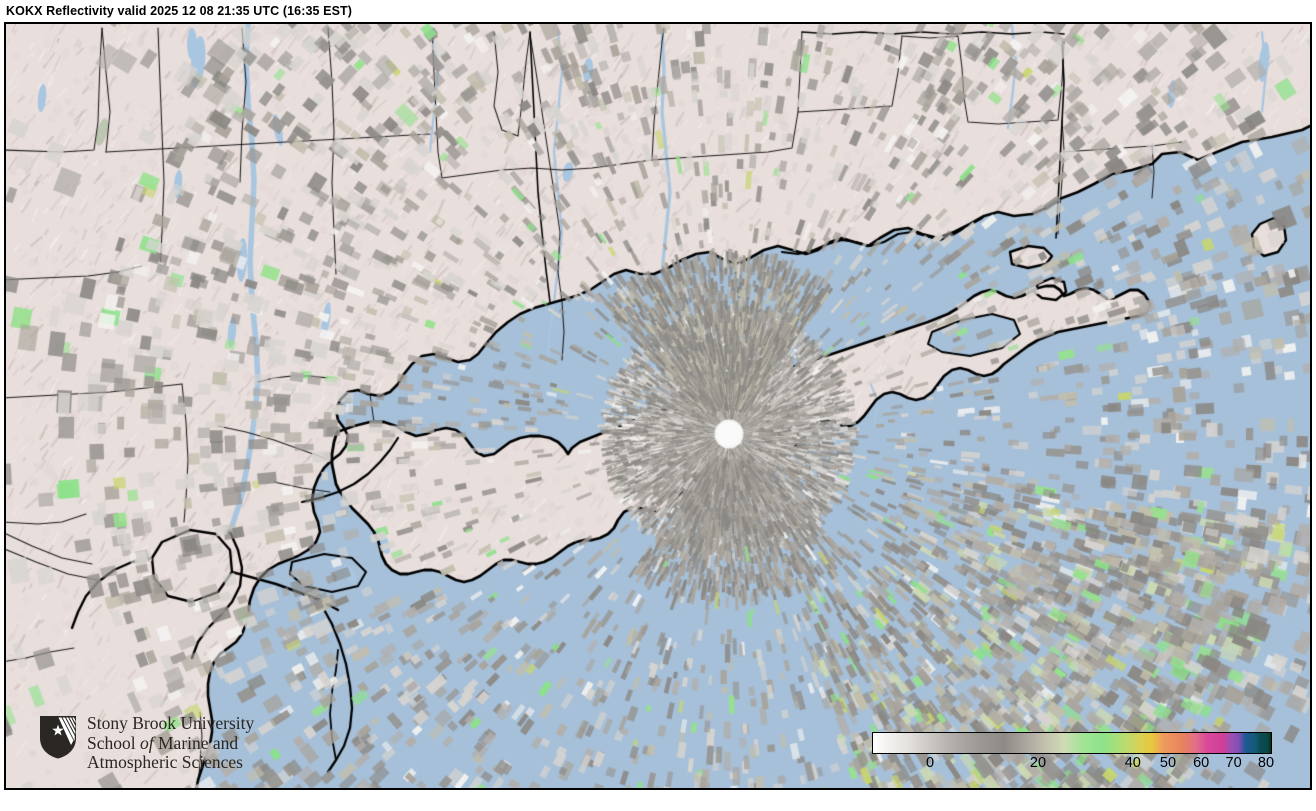 The height and width of the screenshot is (811, 1316). What do you see at coordinates (1266, 763) in the screenshot?
I see `colorbar-tick-80: 80` at bounding box center [1266, 763].